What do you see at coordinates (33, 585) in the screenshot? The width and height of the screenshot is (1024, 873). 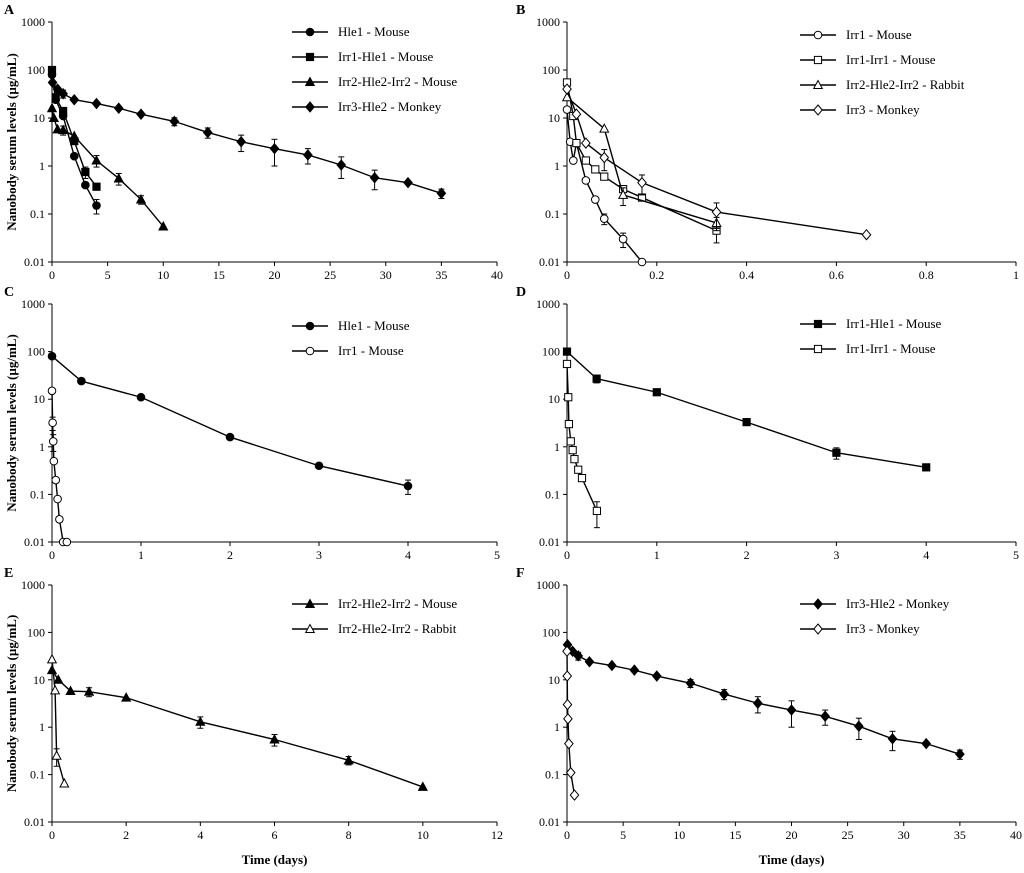 I see `y-tick-label: 1000` at bounding box center [33, 585].